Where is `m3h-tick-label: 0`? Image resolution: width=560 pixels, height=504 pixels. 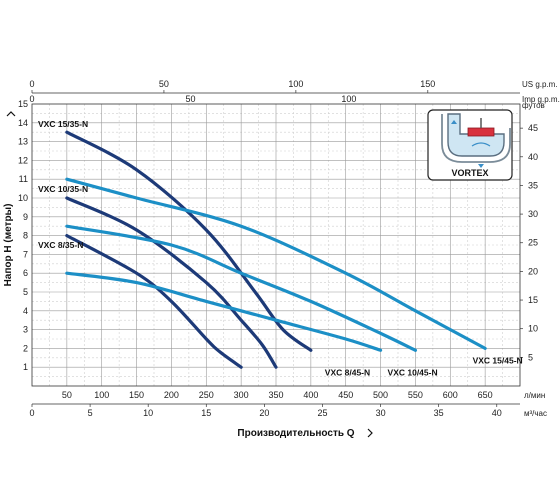 m3h-tick-label: 0 is located at coordinates (31, 413).